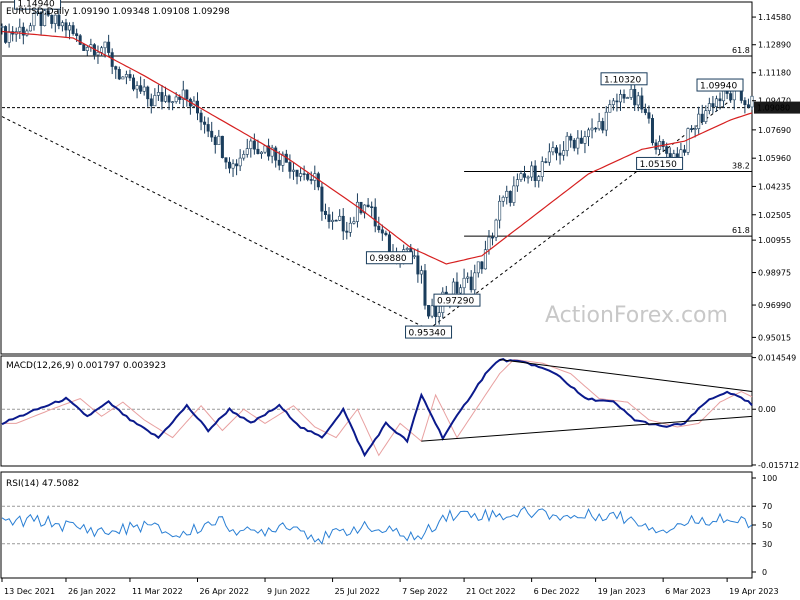 The height and width of the screenshot is (600, 800). Describe the element at coordinates (774, 101) in the screenshot. I see `price-tick-label: 1.09470` at that location.